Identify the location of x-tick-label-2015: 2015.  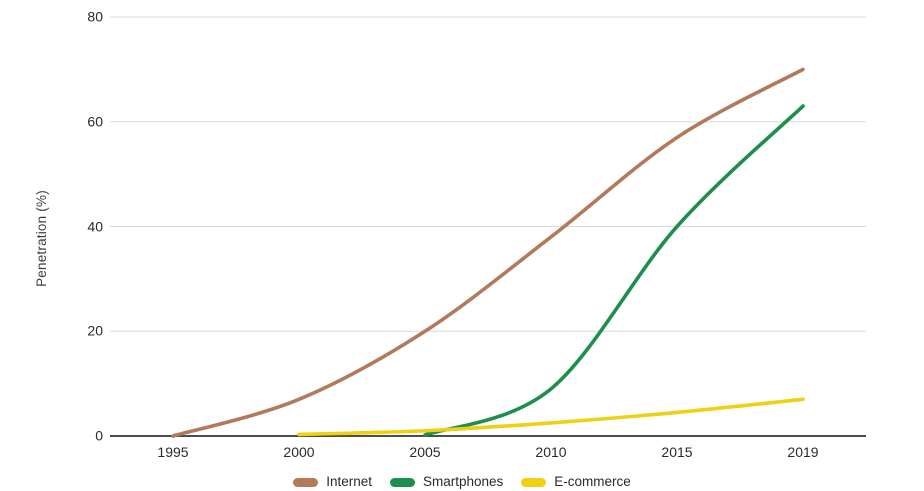
(677, 452).